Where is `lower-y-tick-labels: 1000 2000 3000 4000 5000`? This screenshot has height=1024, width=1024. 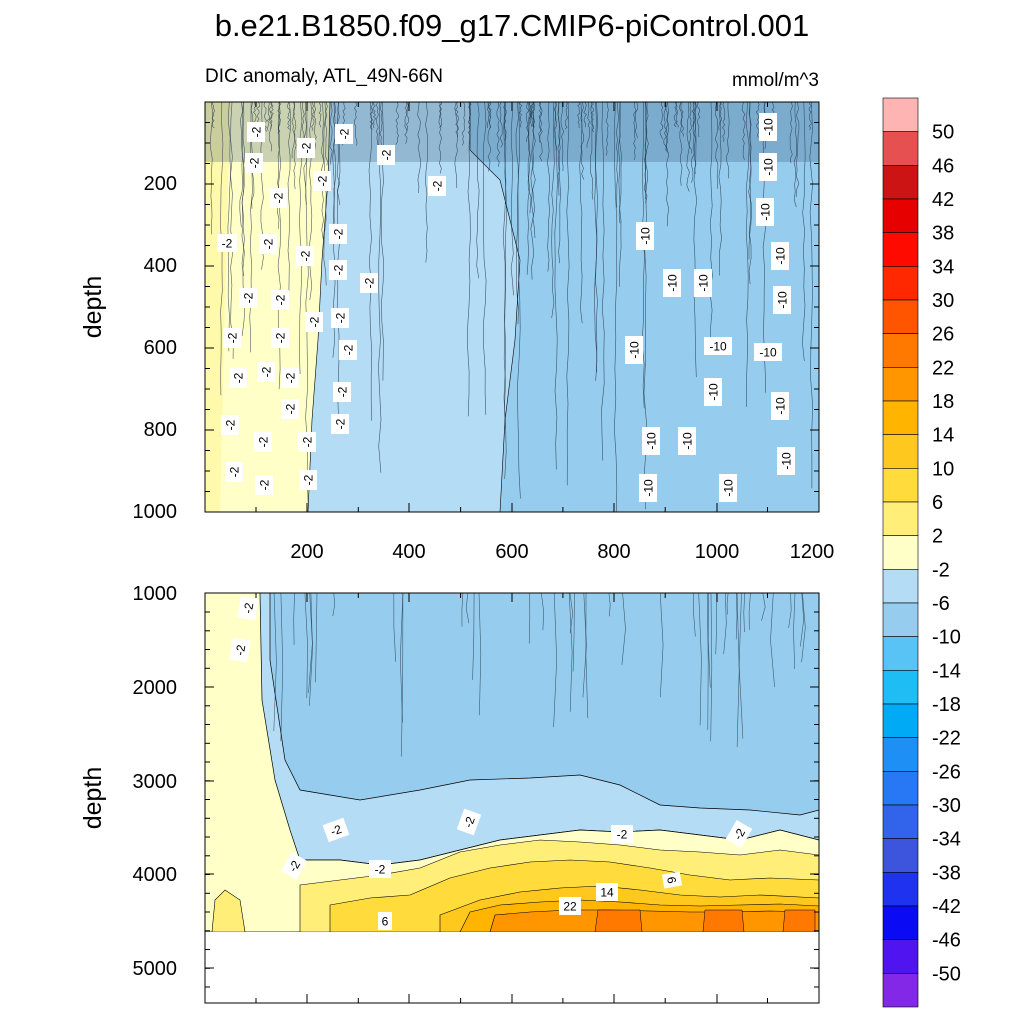 lower-y-tick-labels: 1000 2000 3000 4000 5000 is located at coordinates (155, 781).